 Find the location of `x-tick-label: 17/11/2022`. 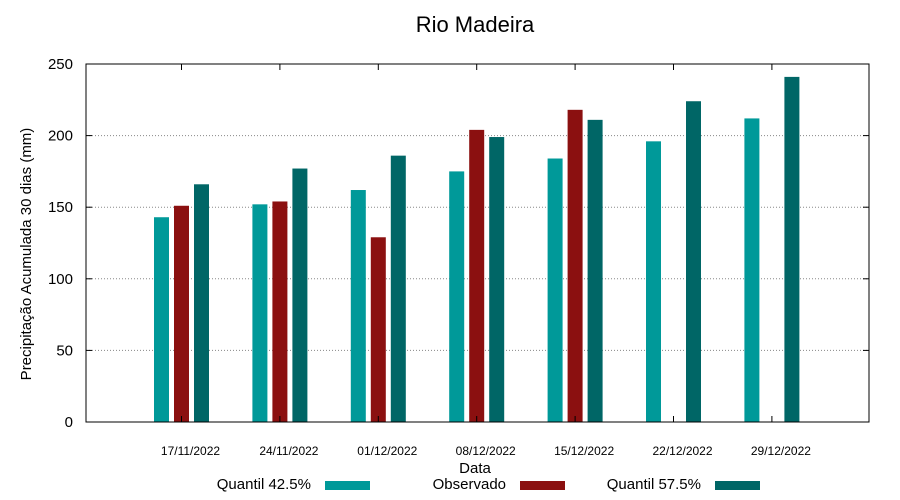

x-tick-label: 17/11/2022 is located at coordinates (190, 451).